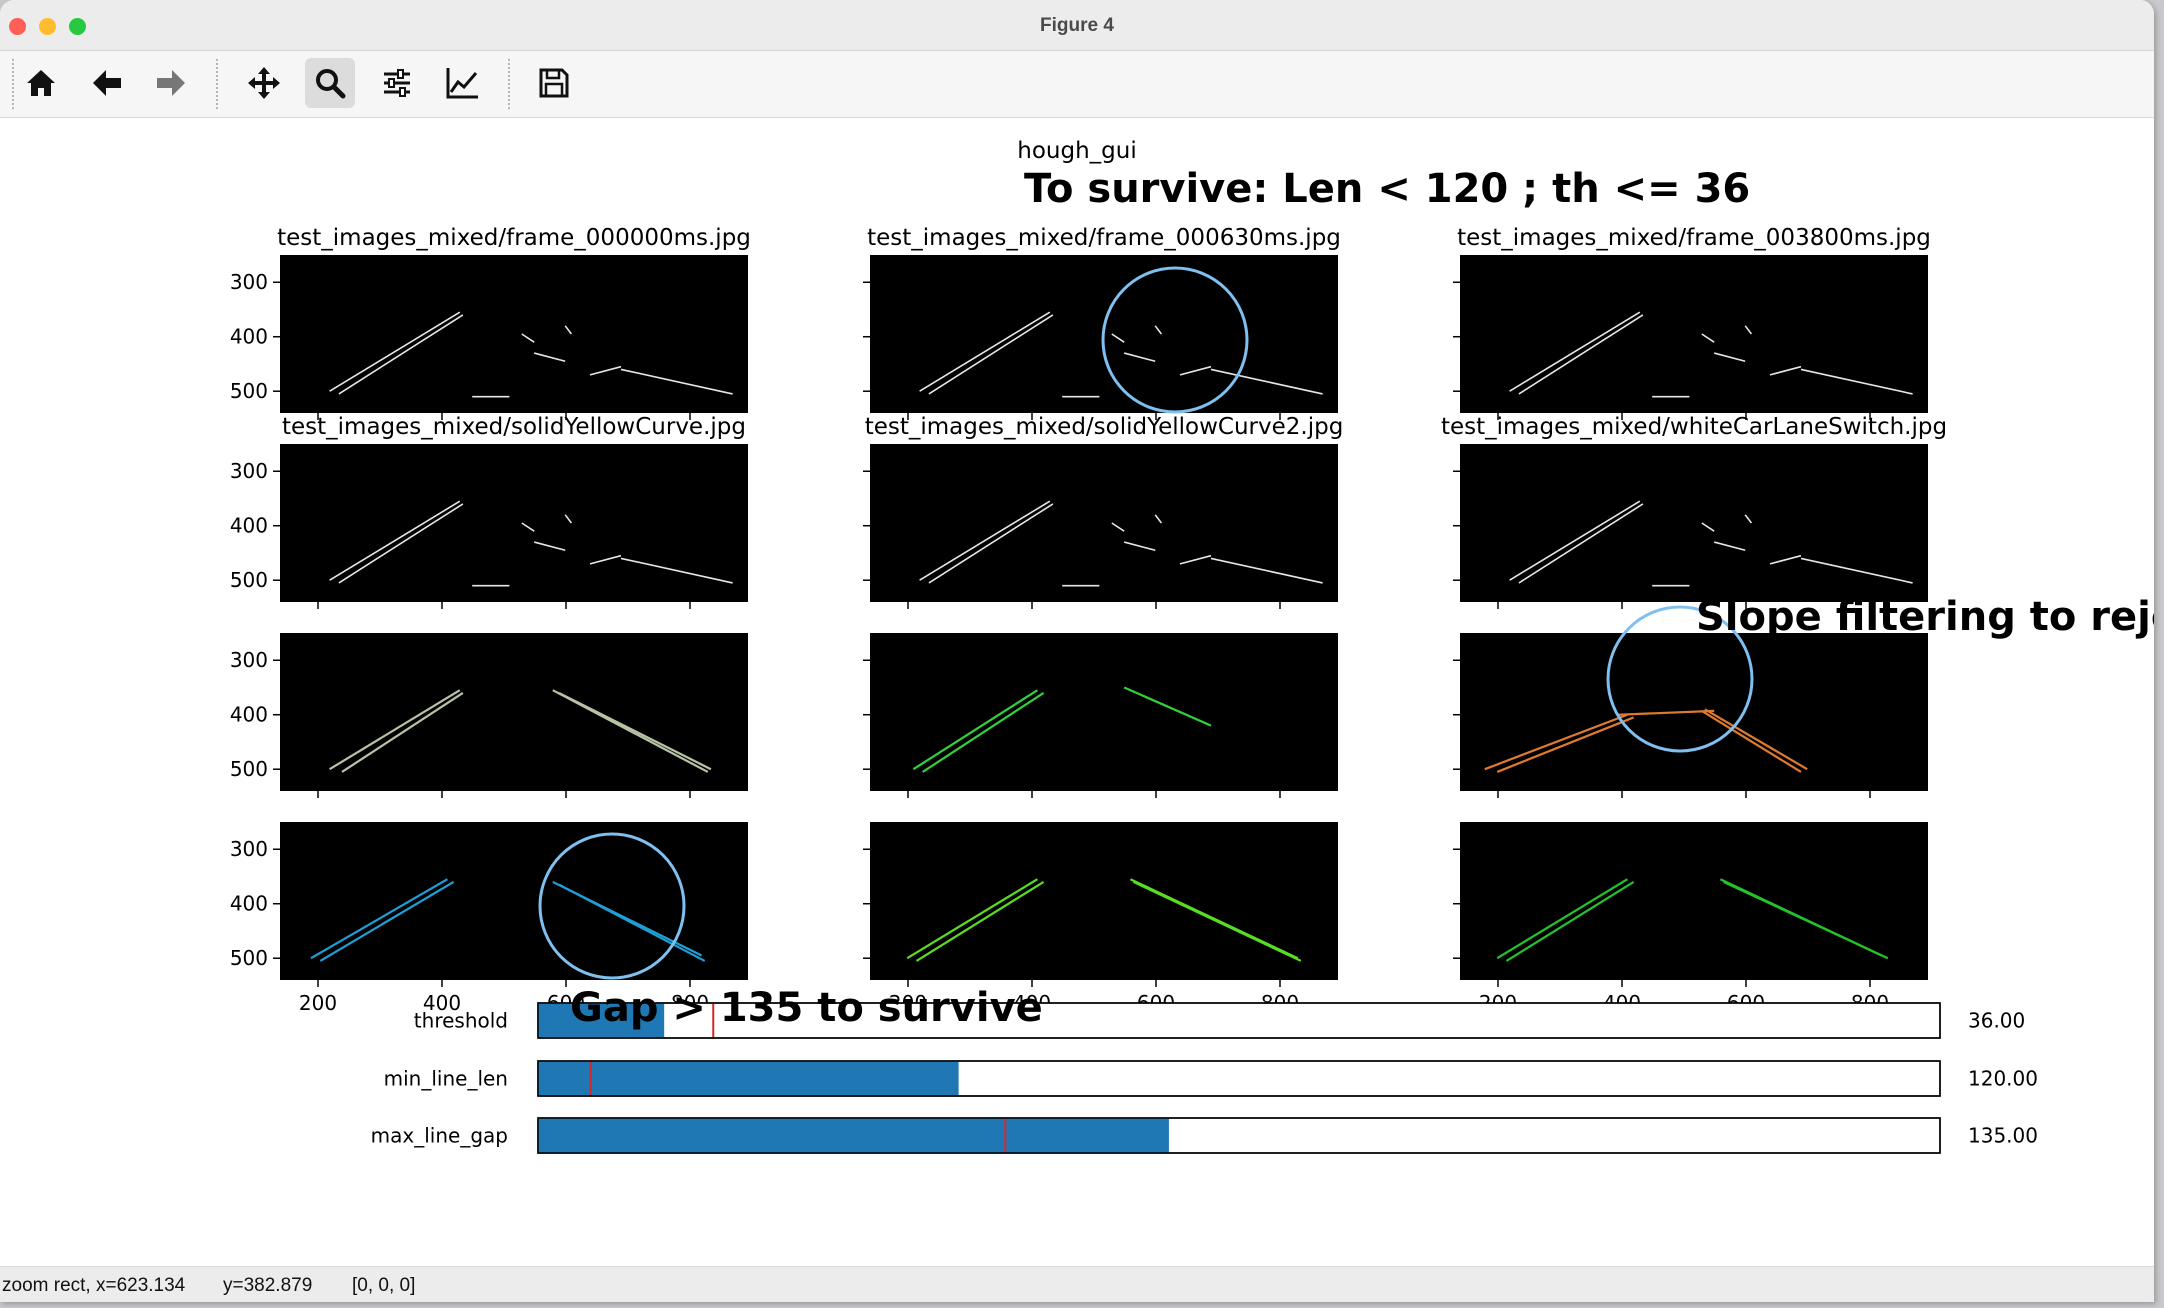 This screenshot has width=2164, height=1308. What do you see at coordinates (17, 26) in the screenshot?
I see `close-window-button` at bounding box center [17, 26].